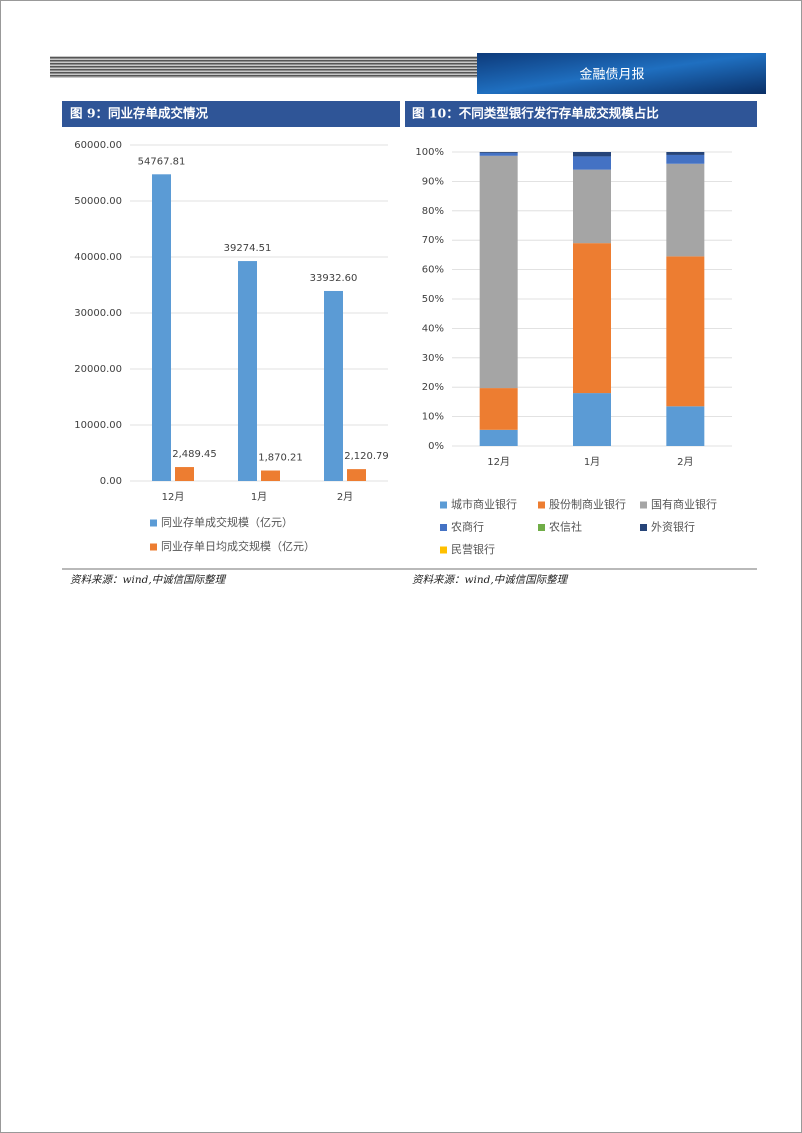  Describe the element at coordinates (98, 369) in the screenshot. I see `y-tick-label: 20000.00` at that location.